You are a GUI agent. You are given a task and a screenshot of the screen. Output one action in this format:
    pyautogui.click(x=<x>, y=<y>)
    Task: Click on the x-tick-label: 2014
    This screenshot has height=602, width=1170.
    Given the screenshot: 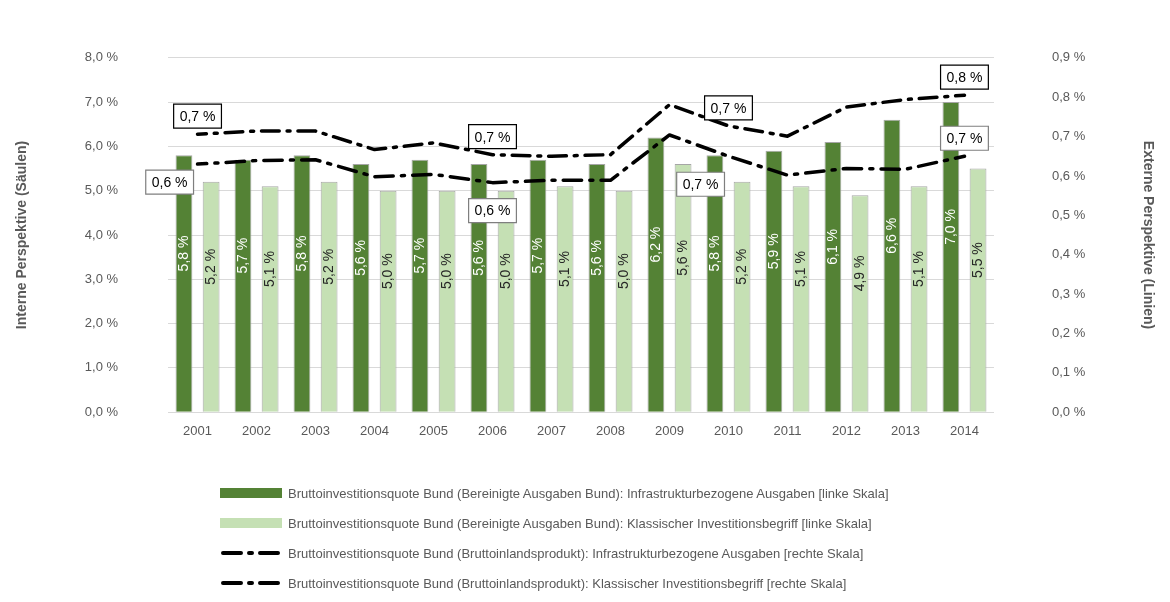 What is the action you would take?
    pyautogui.click(x=964, y=430)
    